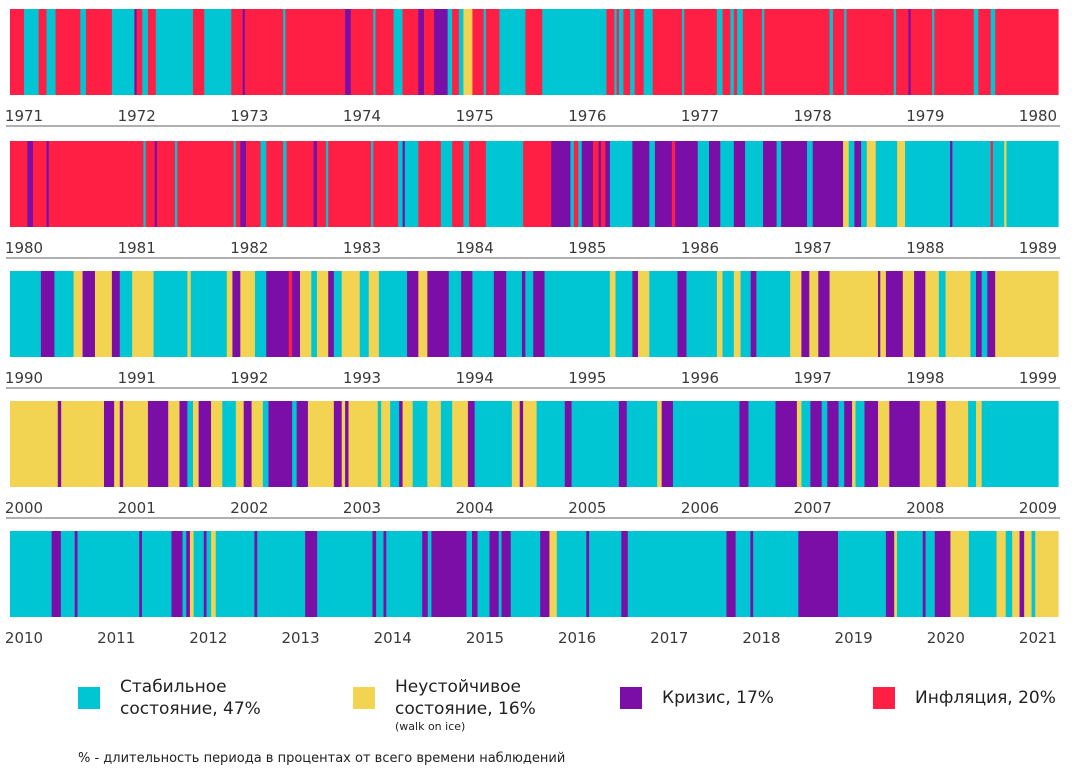  What do you see at coordinates (925, 378) in the screenshot?
I see `tick-label: 1998` at bounding box center [925, 378].